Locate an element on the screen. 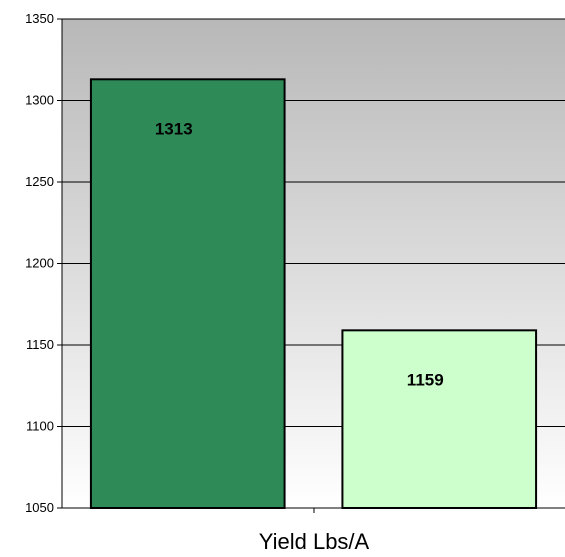 This screenshot has width=565, height=557. data-label-1: 1313 is located at coordinates (174, 128).